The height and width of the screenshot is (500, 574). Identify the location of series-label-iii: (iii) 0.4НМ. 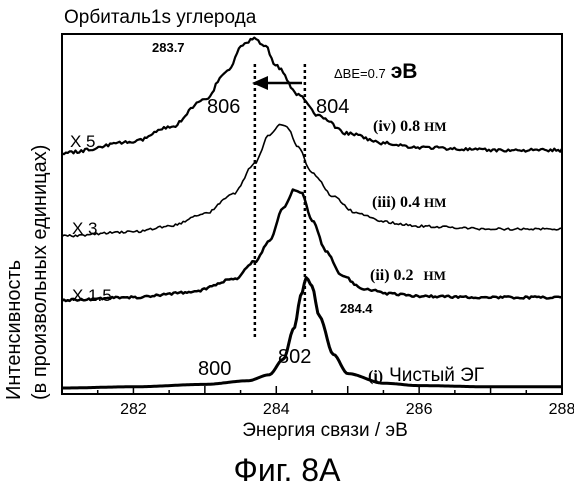
(409, 202).